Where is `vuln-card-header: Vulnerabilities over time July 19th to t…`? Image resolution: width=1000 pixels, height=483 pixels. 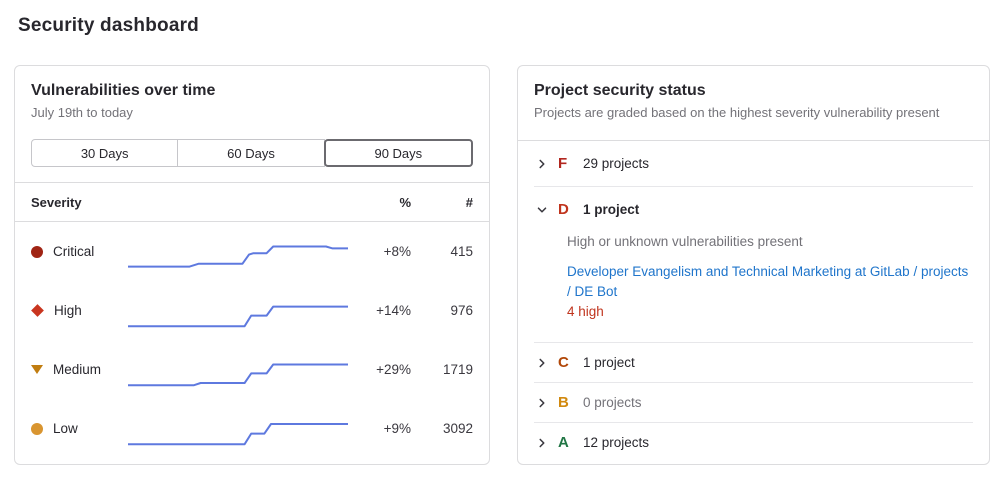
vuln-card-header: Vulnerabilities over time July 19th to t… is located at coordinates (252, 124).